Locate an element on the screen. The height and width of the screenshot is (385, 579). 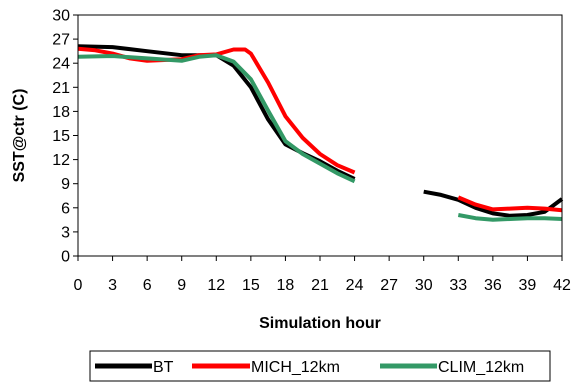
x-axis-title: Simulation hour is located at coordinates (320, 323).